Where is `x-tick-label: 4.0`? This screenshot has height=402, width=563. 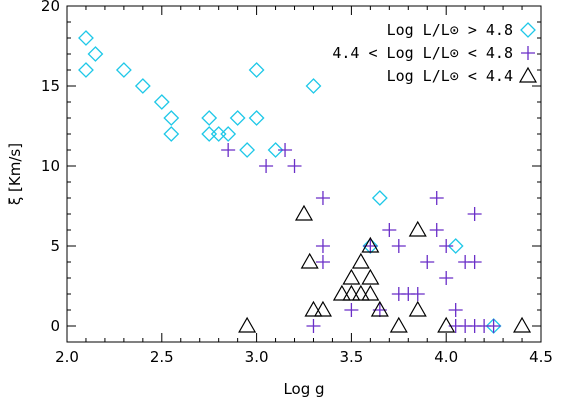 x-tick-label: 4.0 is located at coordinates (446, 357).